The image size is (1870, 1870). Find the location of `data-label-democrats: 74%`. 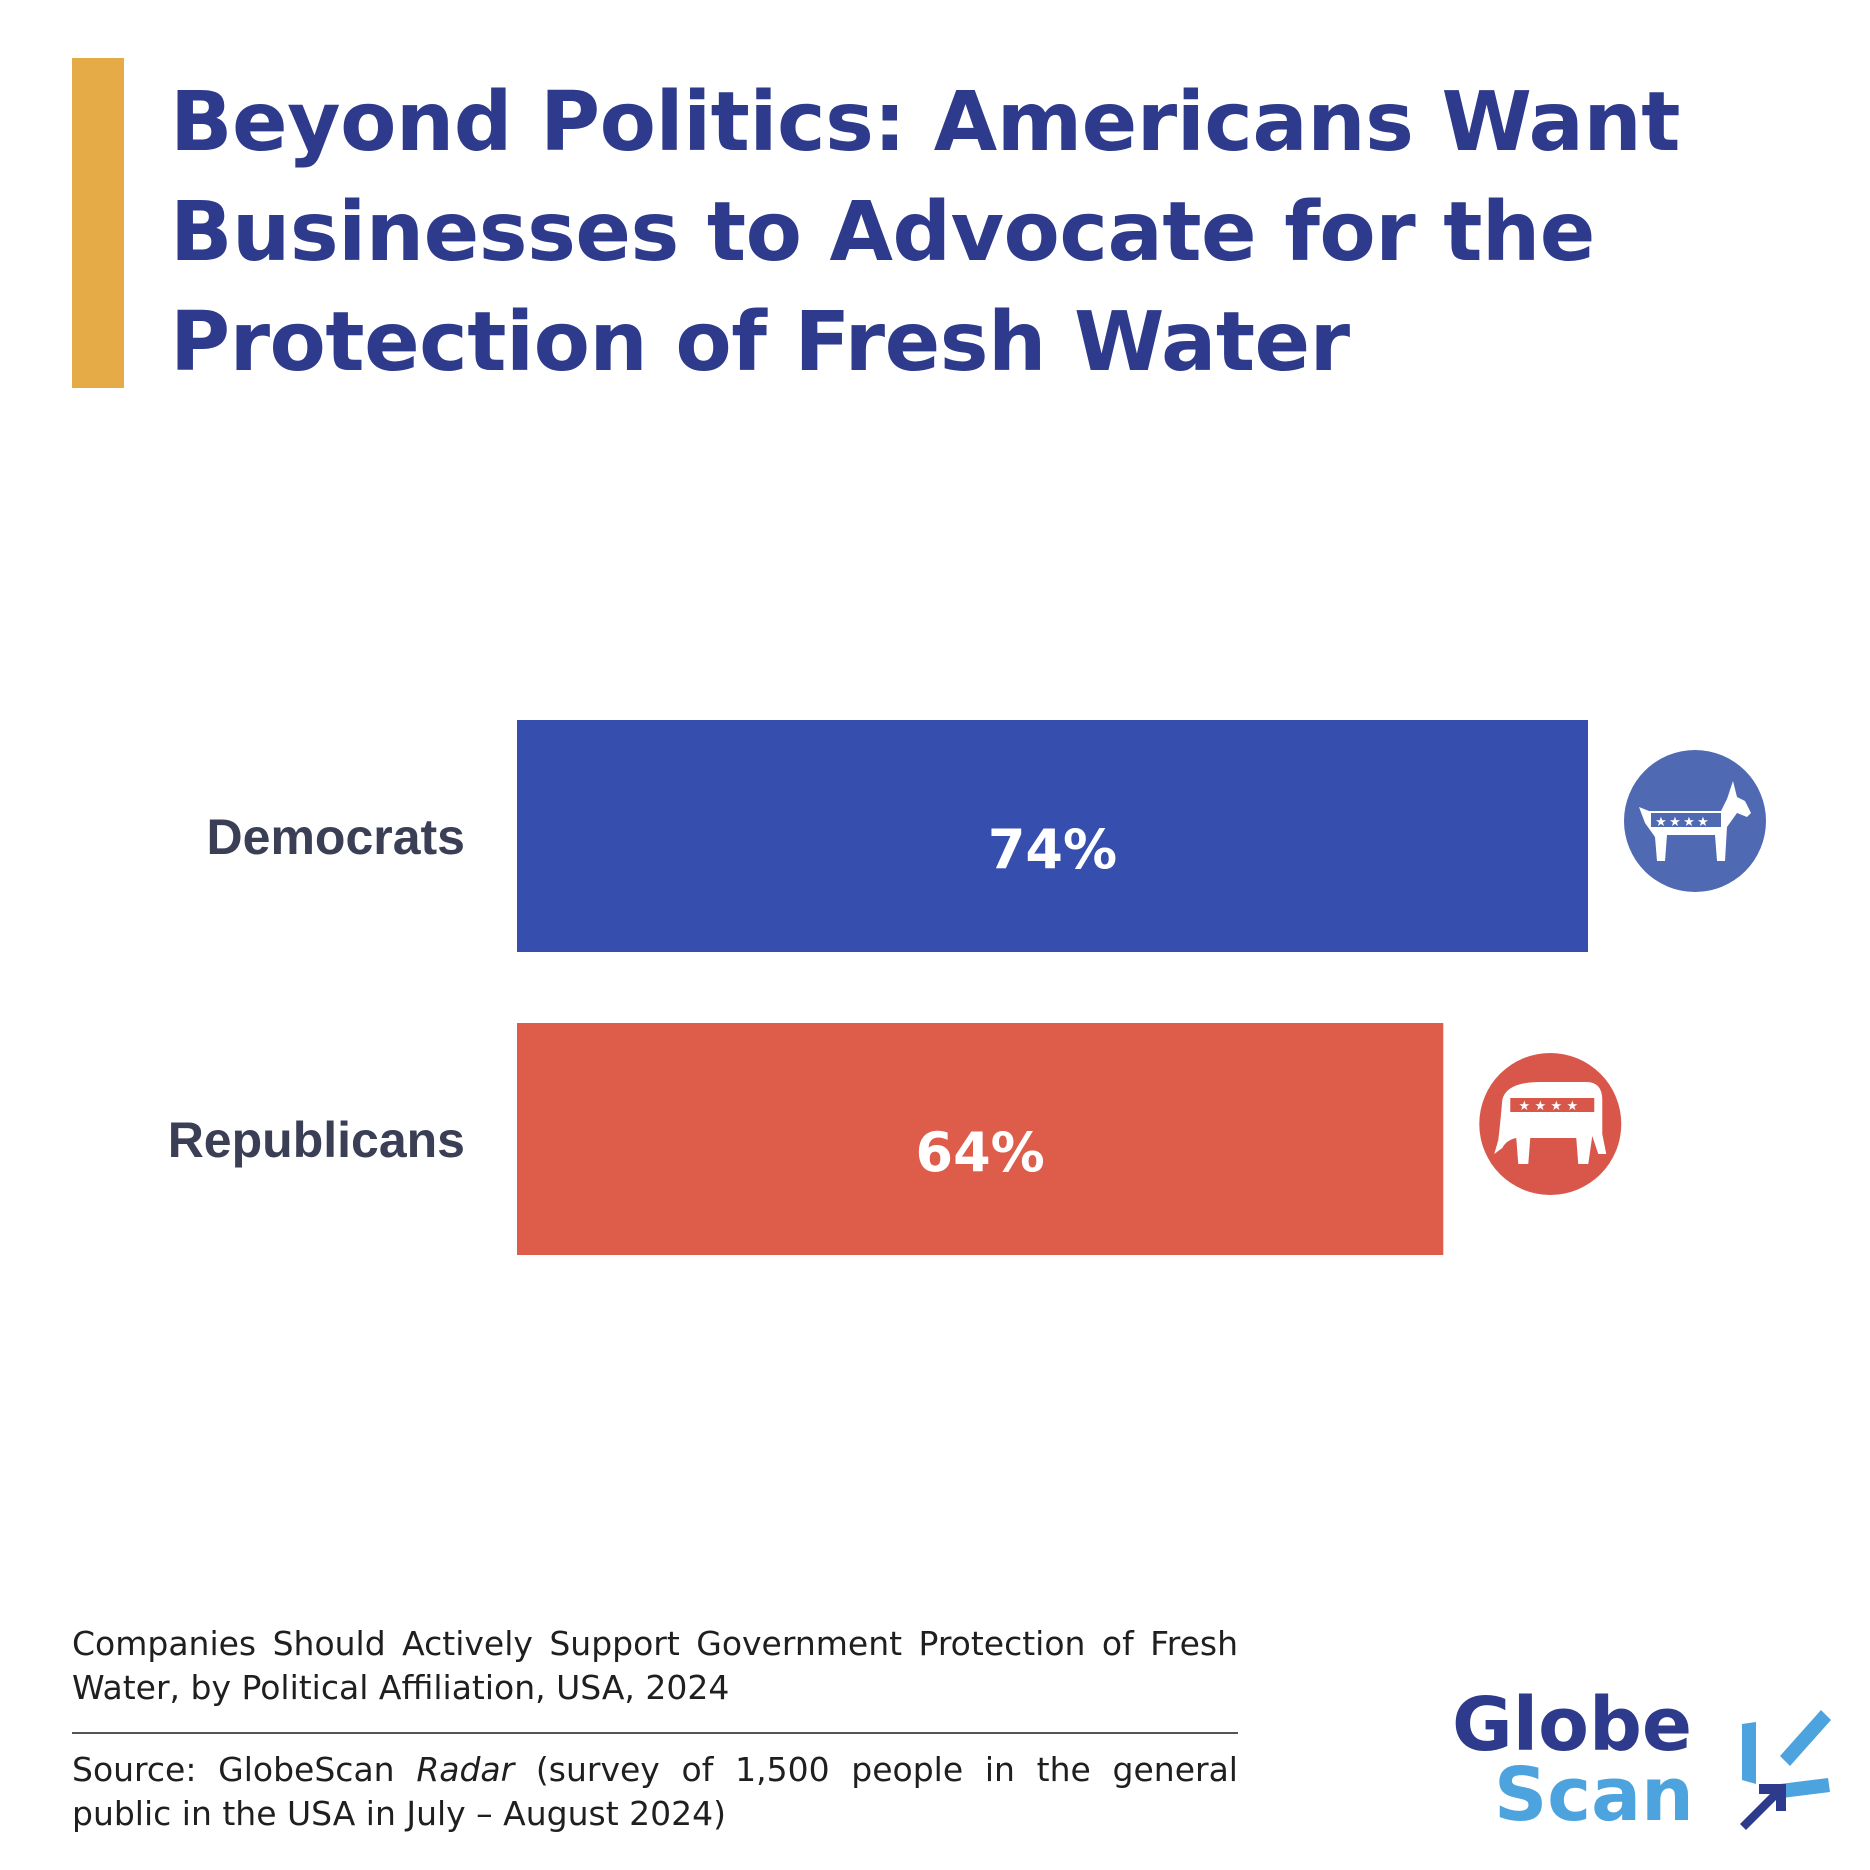

data-label-democrats: 74% is located at coordinates (1052, 849).